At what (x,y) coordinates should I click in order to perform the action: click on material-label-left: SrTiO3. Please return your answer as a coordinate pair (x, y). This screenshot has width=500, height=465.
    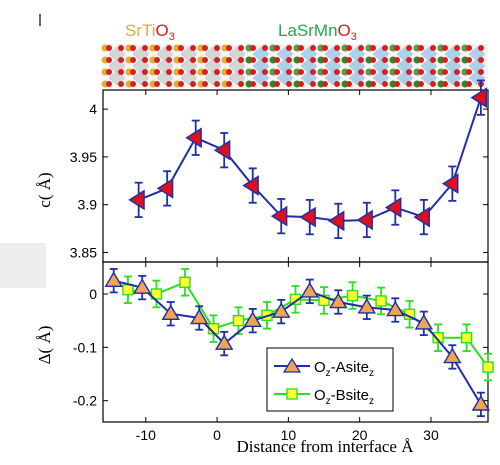
    Looking at the image, I should click on (150, 32).